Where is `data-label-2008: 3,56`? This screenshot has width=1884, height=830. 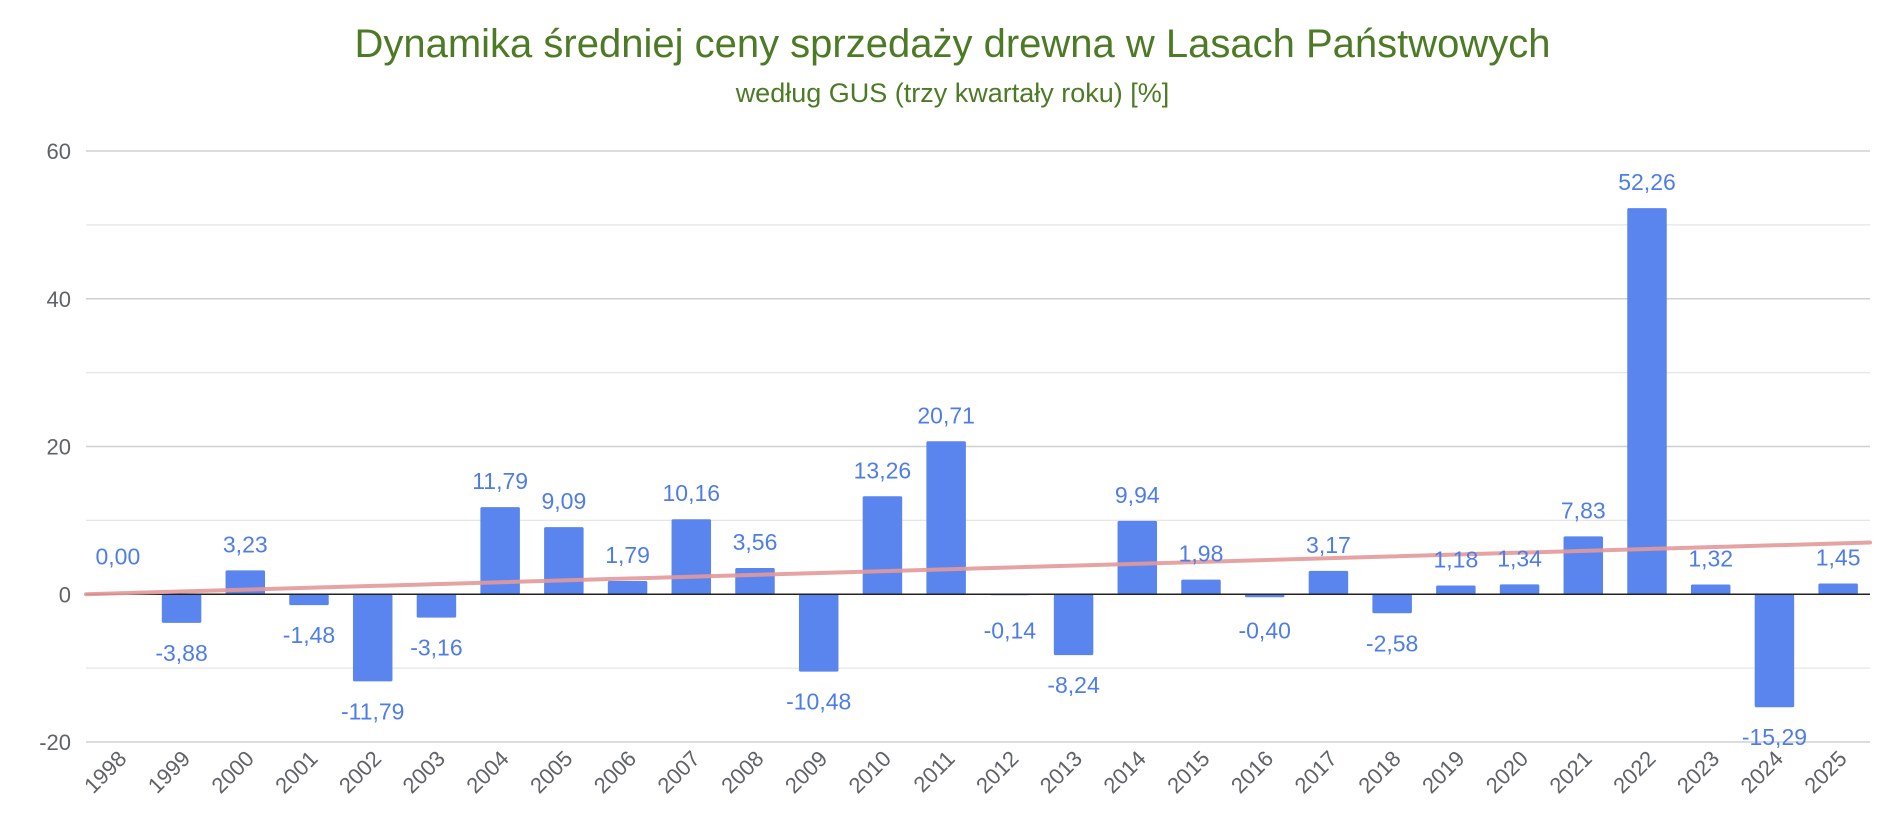
data-label-2008: 3,56 is located at coordinates (755, 542).